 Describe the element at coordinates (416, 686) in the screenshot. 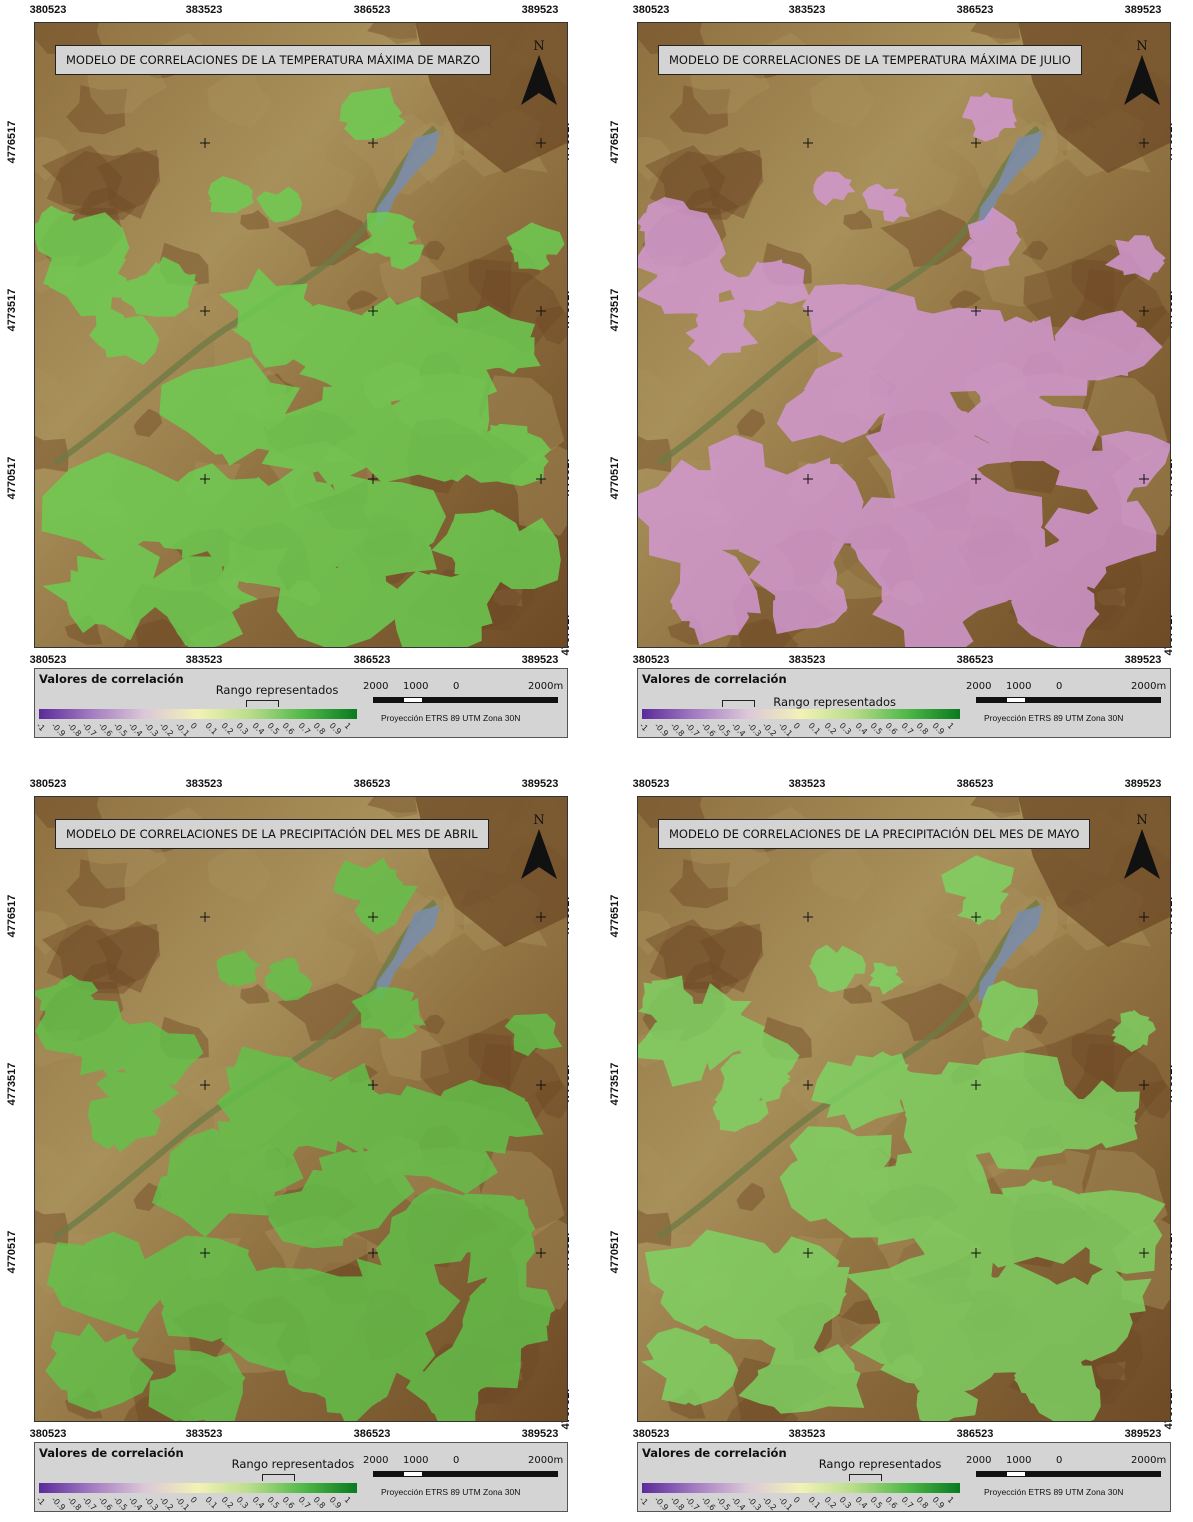

I see `scale-label: 1000` at that location.